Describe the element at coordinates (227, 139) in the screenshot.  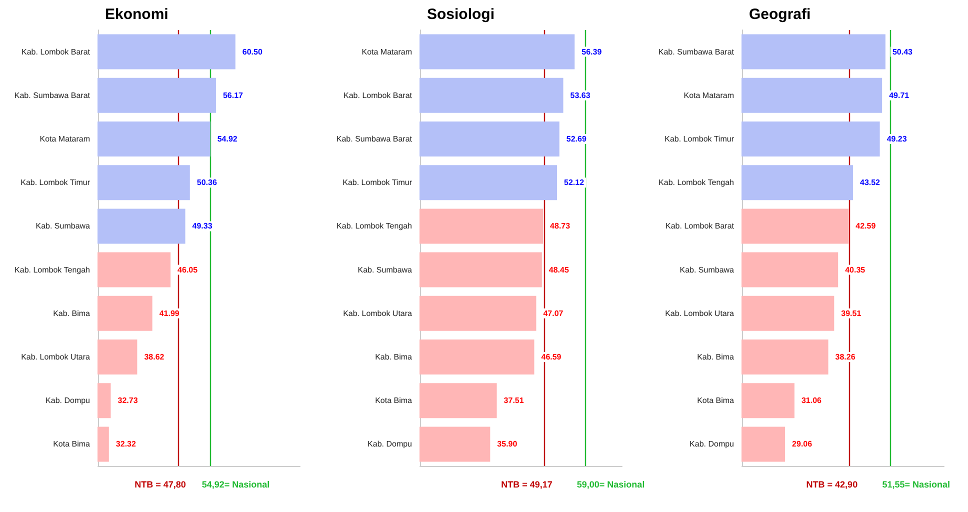
I see `data-label: 54.92` at that location.